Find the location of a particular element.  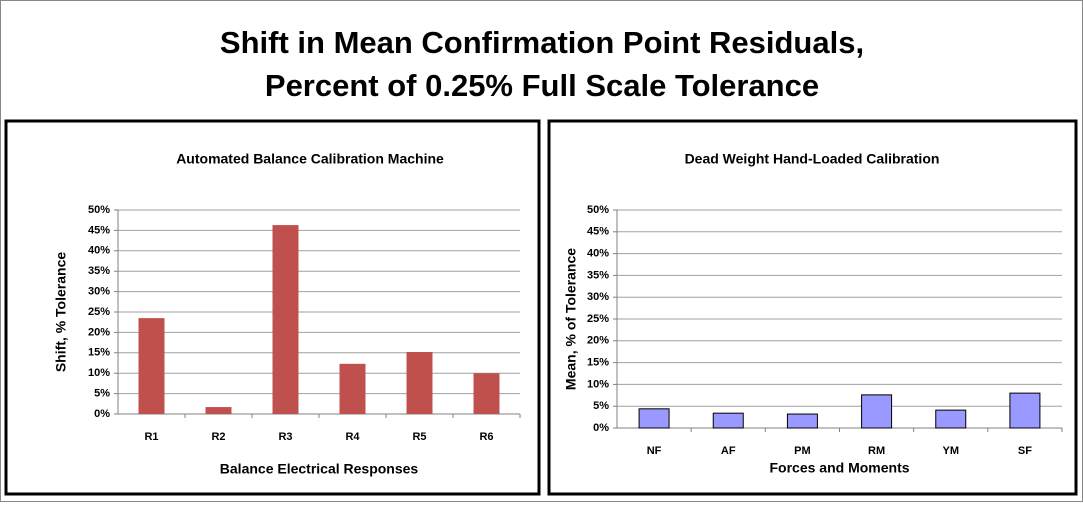

x-tick-label: SF is located at coordinates (1025, 451).